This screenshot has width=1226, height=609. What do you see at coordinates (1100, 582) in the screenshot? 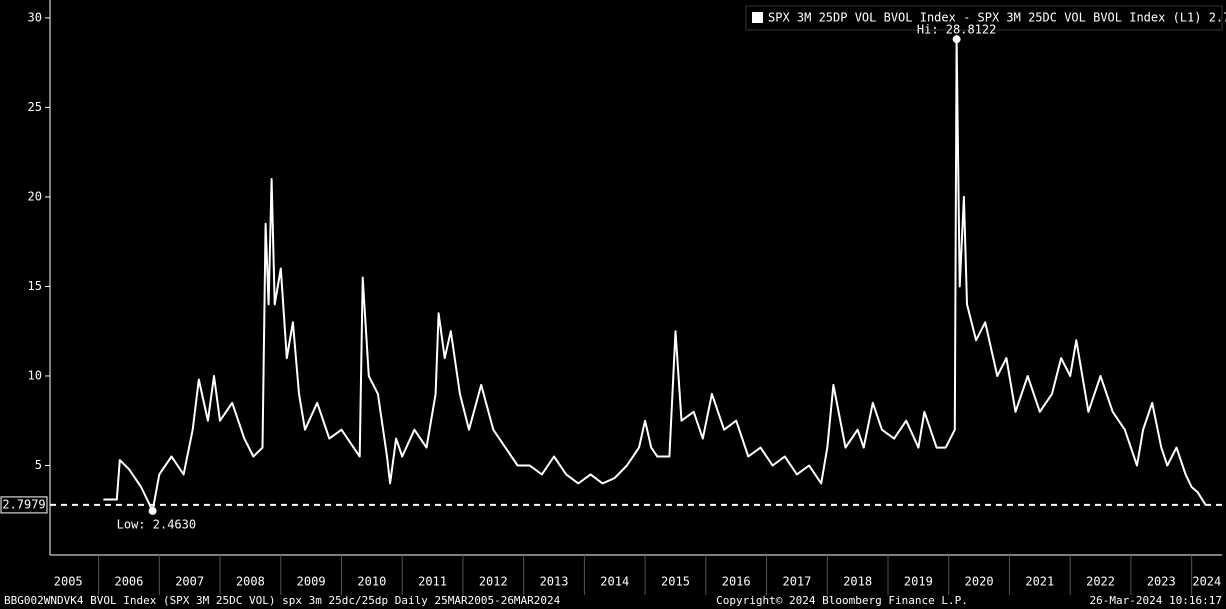
I see `x-tick-label: 2022` at bounding box center [1100, 582].